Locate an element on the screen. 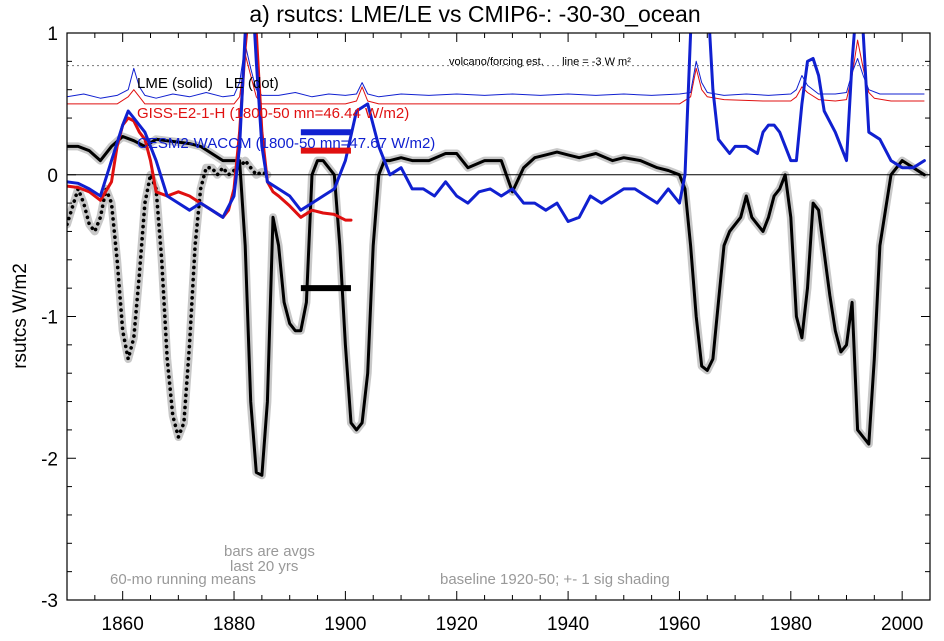 The height and width of the screenshot is (641, 944). y-tick-label: -2 is located at coordinates (49, 459).